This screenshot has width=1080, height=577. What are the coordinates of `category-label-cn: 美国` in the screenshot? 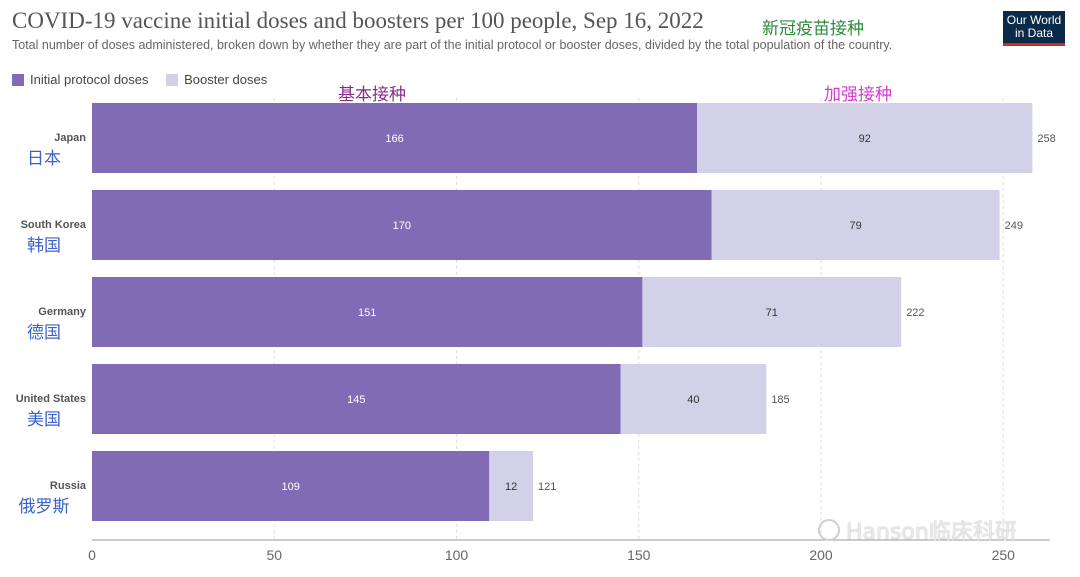 It's located at (44, 420).